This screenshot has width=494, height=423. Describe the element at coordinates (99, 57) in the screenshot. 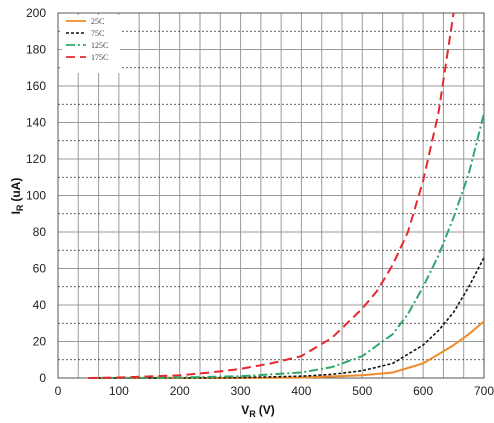

I see `legend-label-175c: 175C` at that location.